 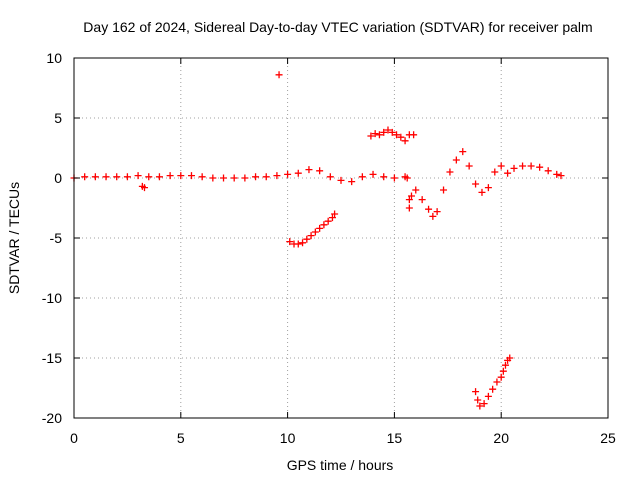 What do you see at coordinates (239, 176) in the screenshot?
I see `series-main-band` at bounding box center [239, 176].